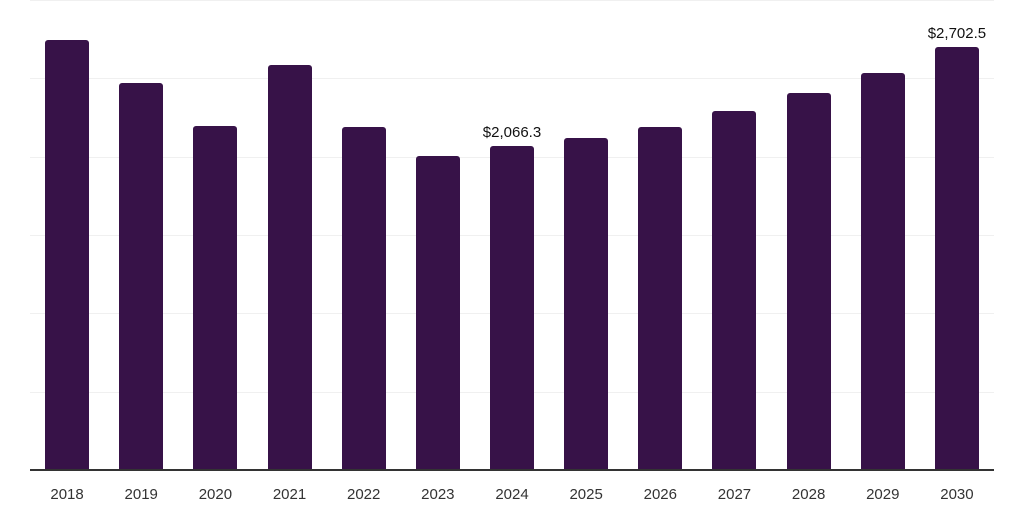 The height and width of the screenshot is (512, 1024). What do you see at coordinates (882, 271) in the screenshot?
I see `bar-2029` at bounding box center [882, 271].